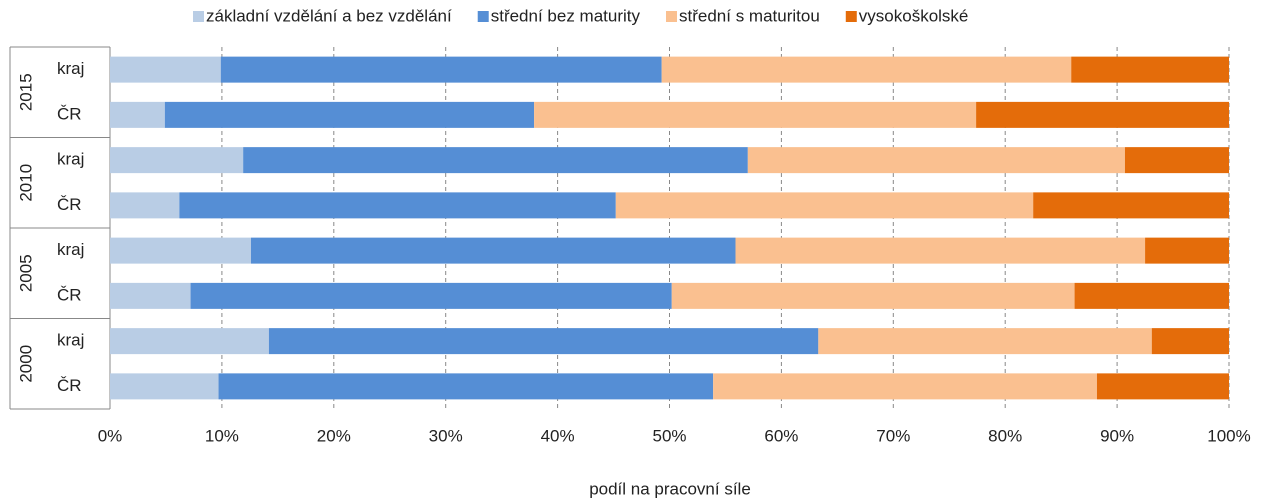 The image size is (1261, 501). Describe the element at coordinates (558, 435) in the screenshot. I see `x-tick-label: 40%` at that location.